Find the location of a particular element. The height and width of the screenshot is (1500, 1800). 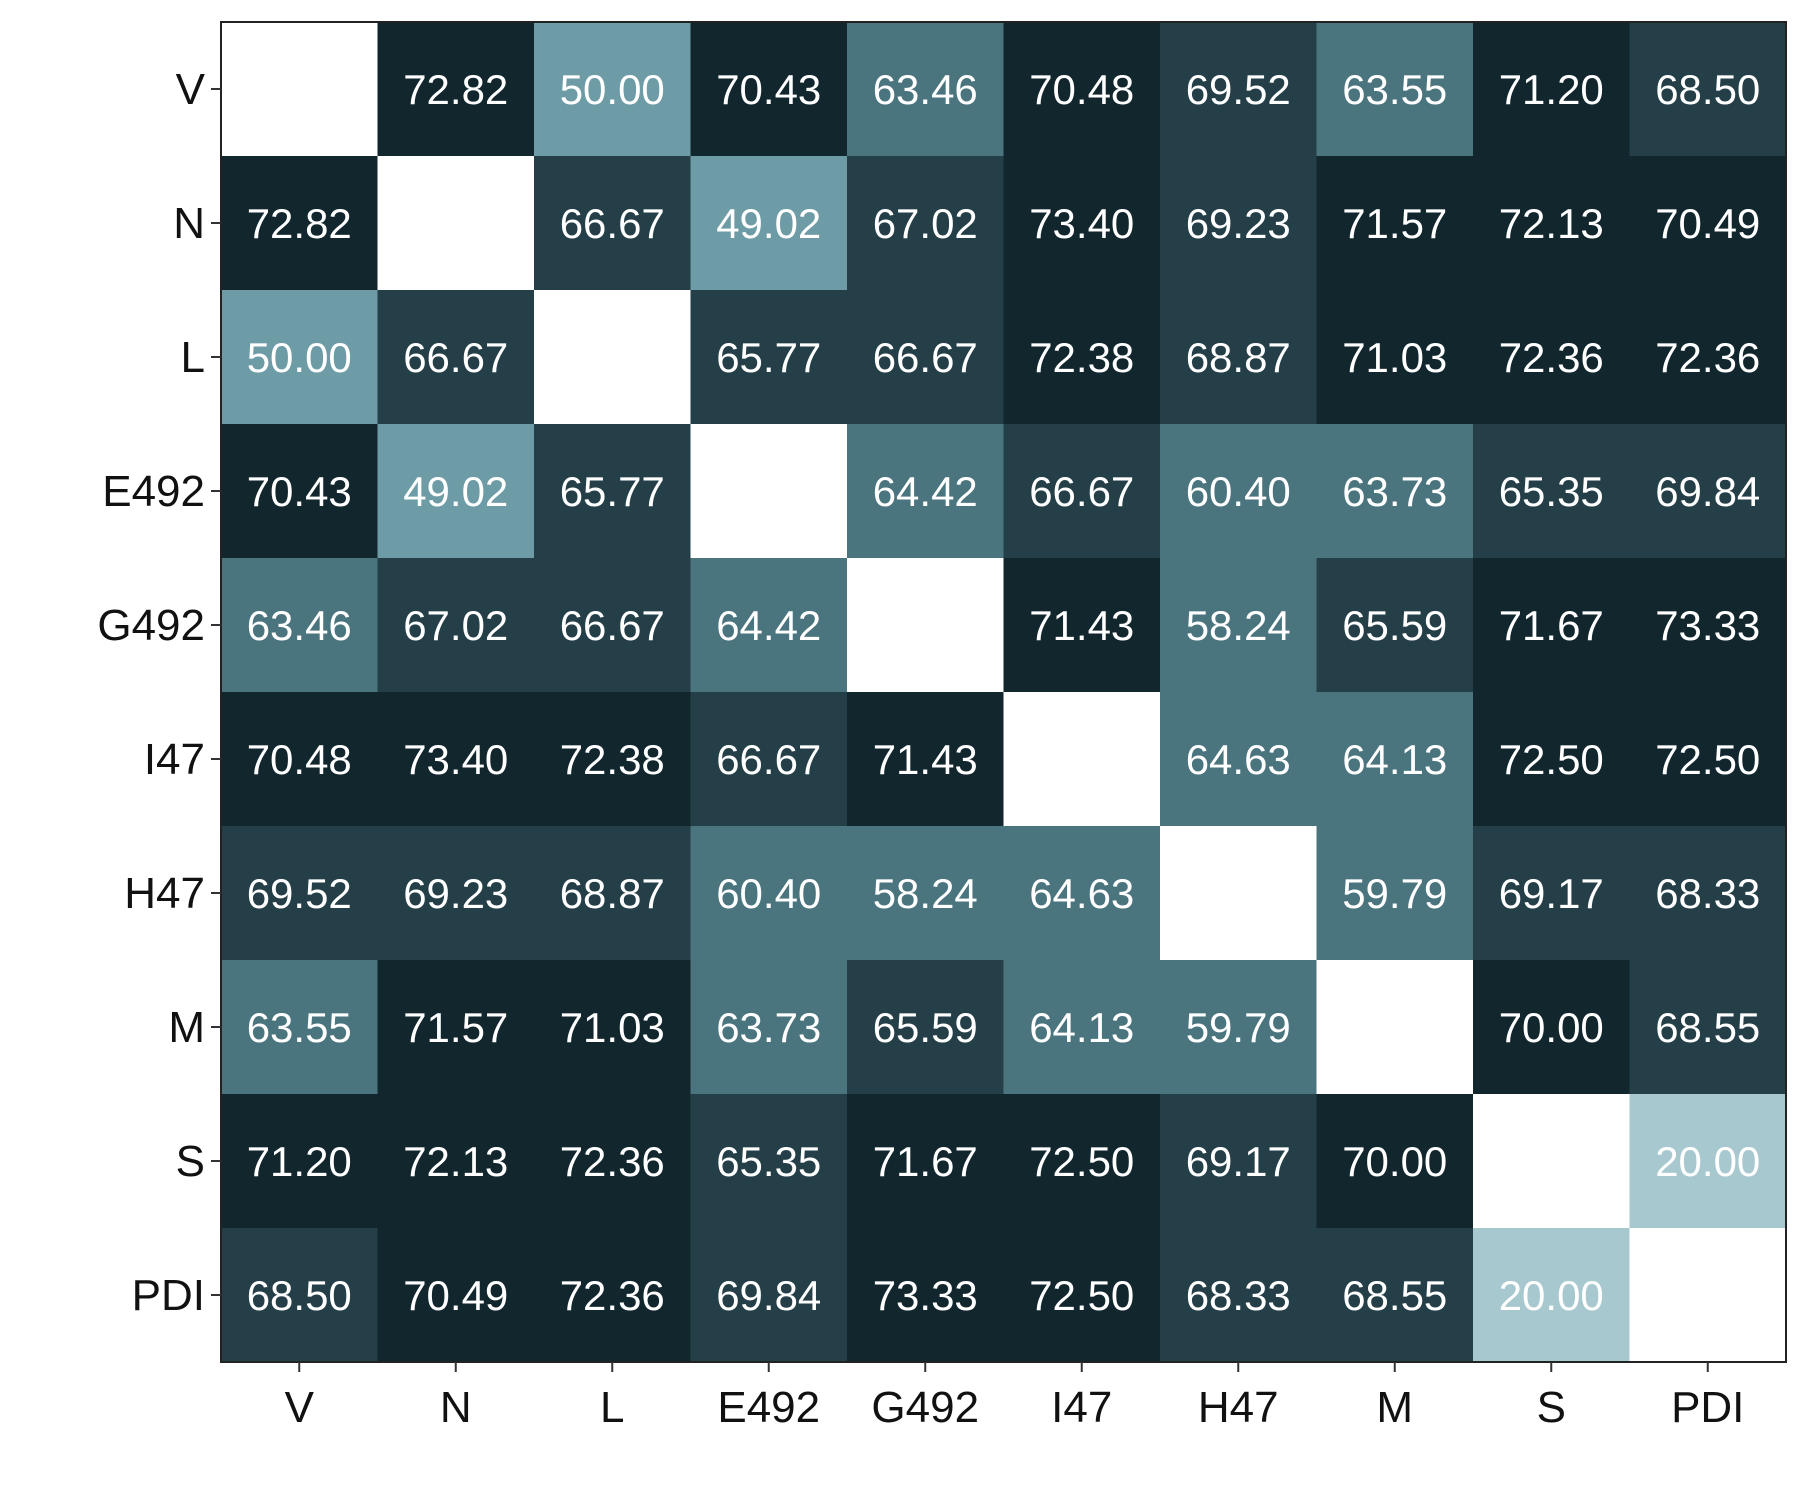

y-tick-label: I47 is located at coordinates (174, 759).